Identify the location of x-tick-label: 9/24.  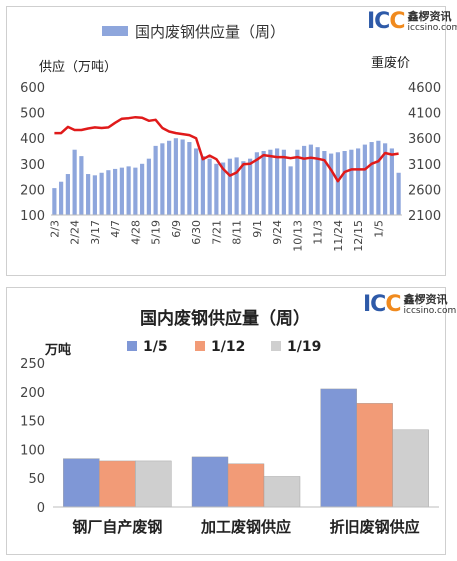
(277, 232).